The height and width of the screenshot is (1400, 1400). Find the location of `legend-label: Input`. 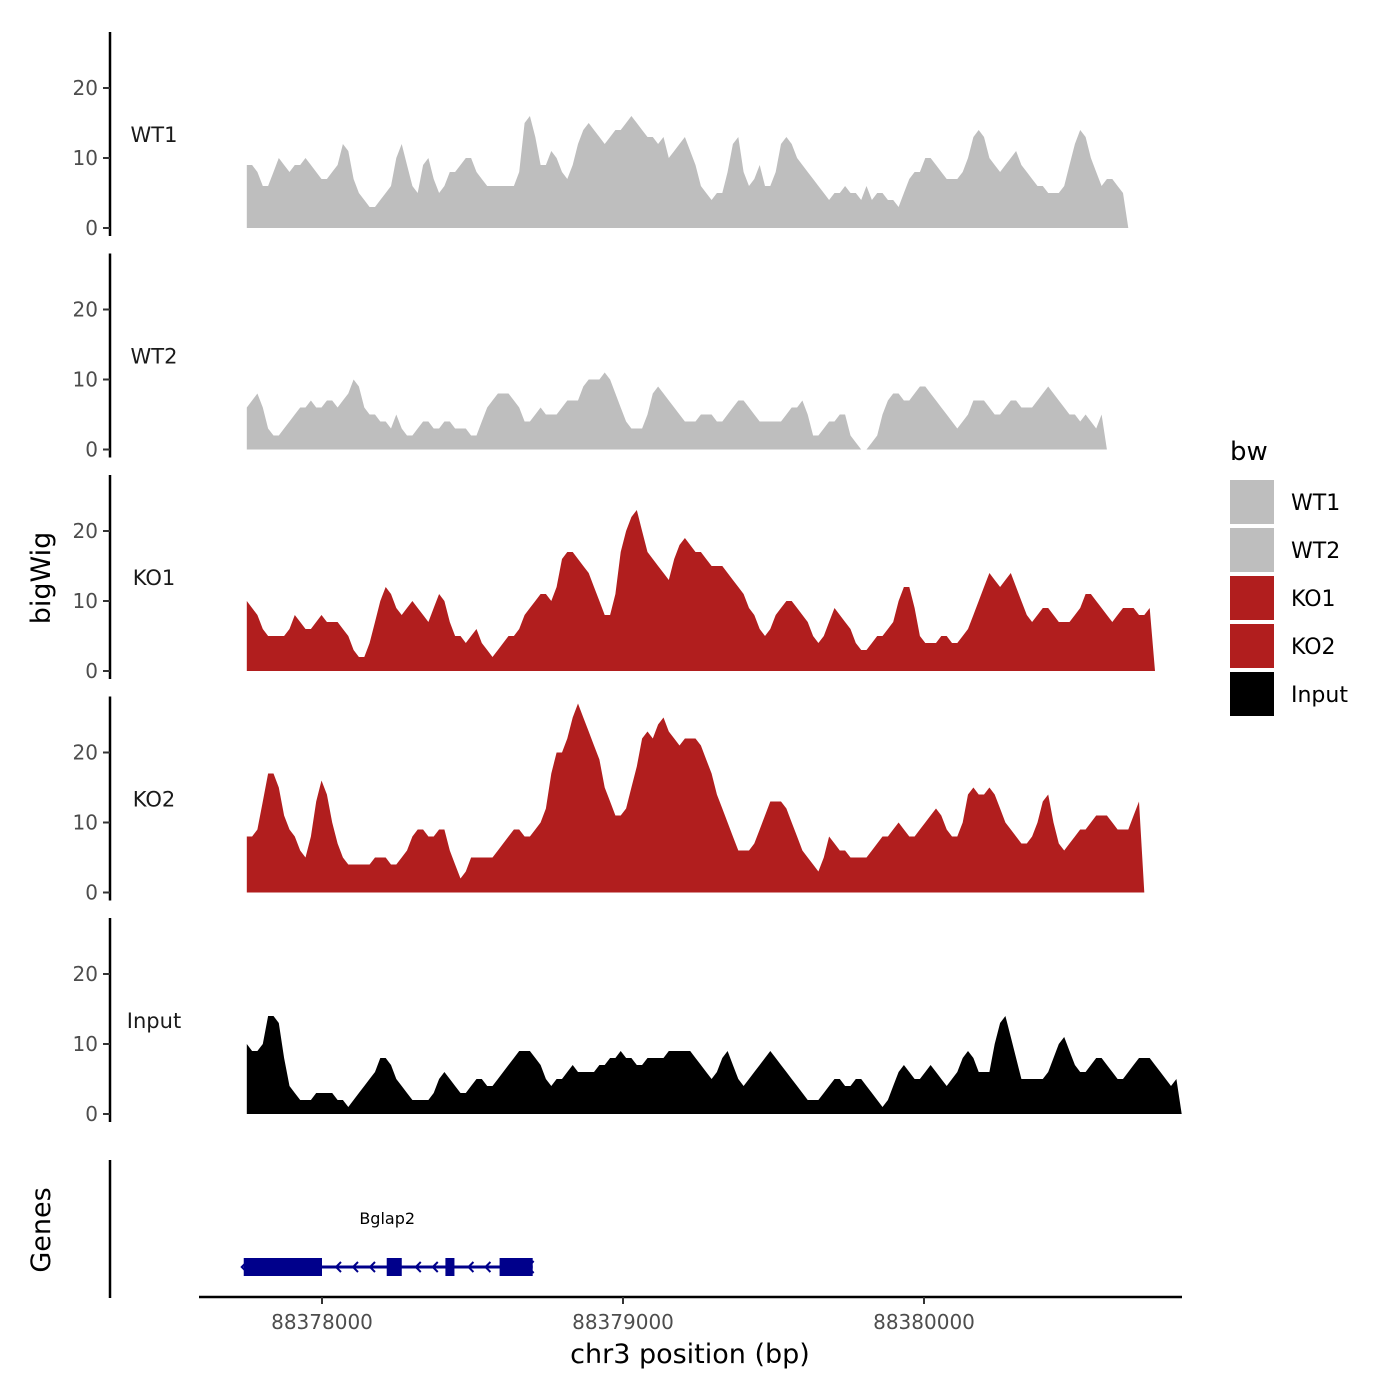

legend-label: Input is located at coordinates (1319, 695).